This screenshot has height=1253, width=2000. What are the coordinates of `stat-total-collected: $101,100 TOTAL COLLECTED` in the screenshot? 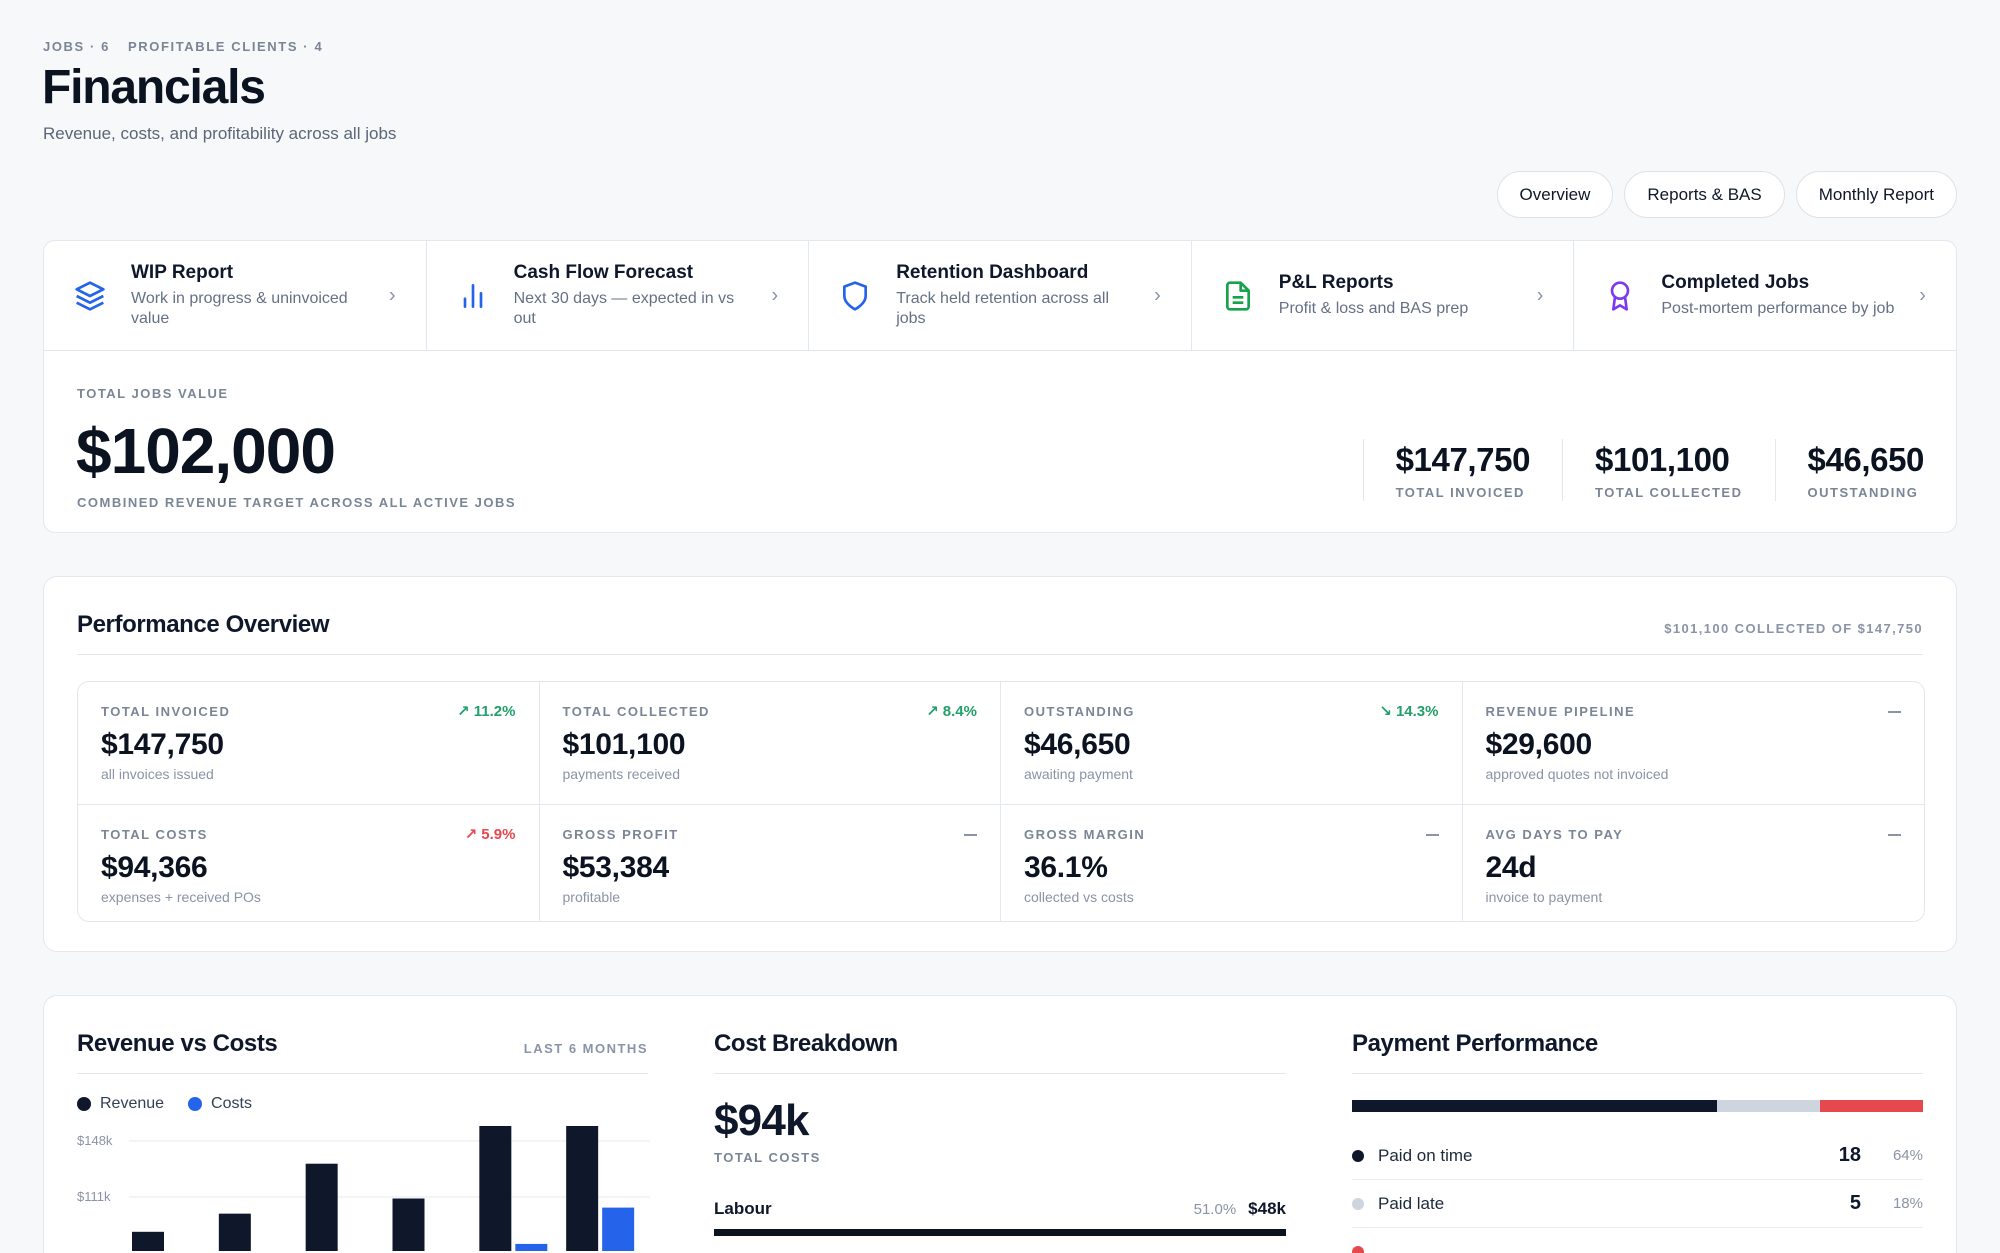 It's located at (1668, 470).